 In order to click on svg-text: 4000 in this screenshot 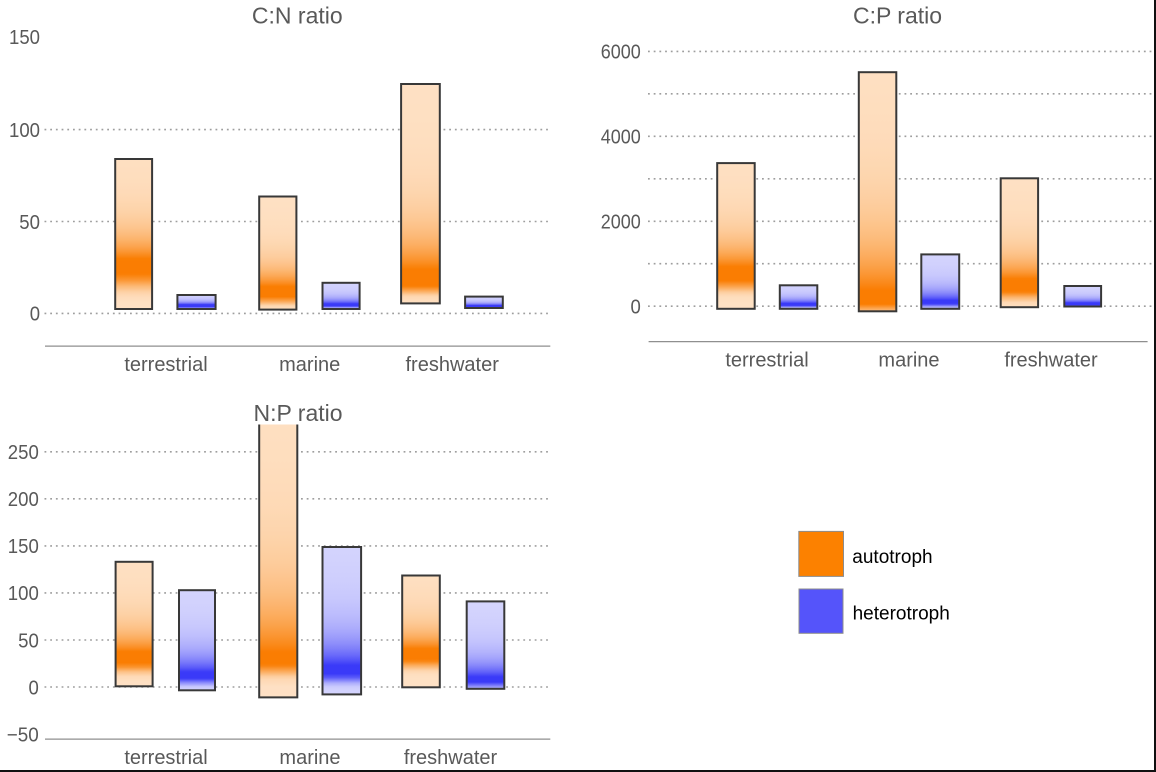, I will do `click(621, 138)`.